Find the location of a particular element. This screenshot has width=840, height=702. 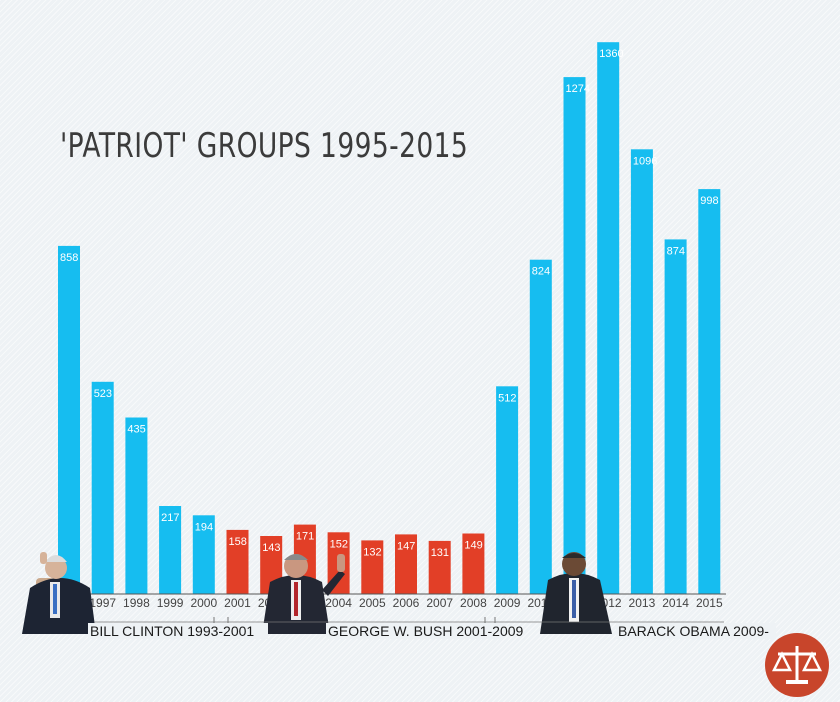

bar-2001 is located at coordinates (237, 561).